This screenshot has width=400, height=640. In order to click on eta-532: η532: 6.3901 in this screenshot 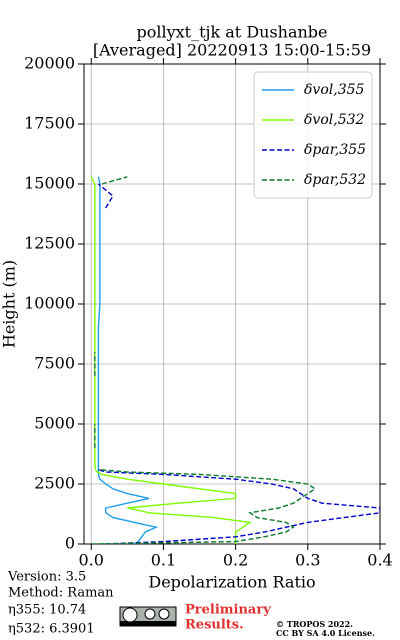, I will do `click(51, 629)`.